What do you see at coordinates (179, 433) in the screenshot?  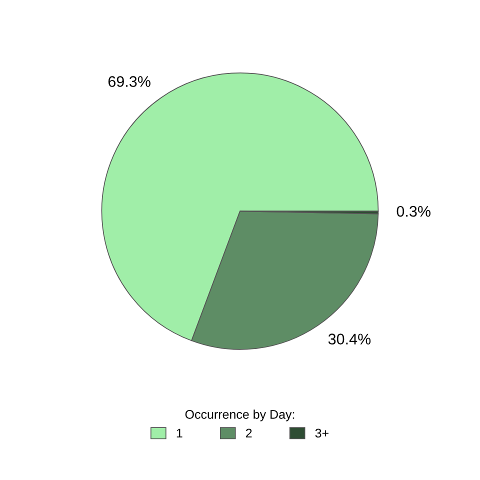 I see `legend-label: 1` at bounding box center [179, 433].